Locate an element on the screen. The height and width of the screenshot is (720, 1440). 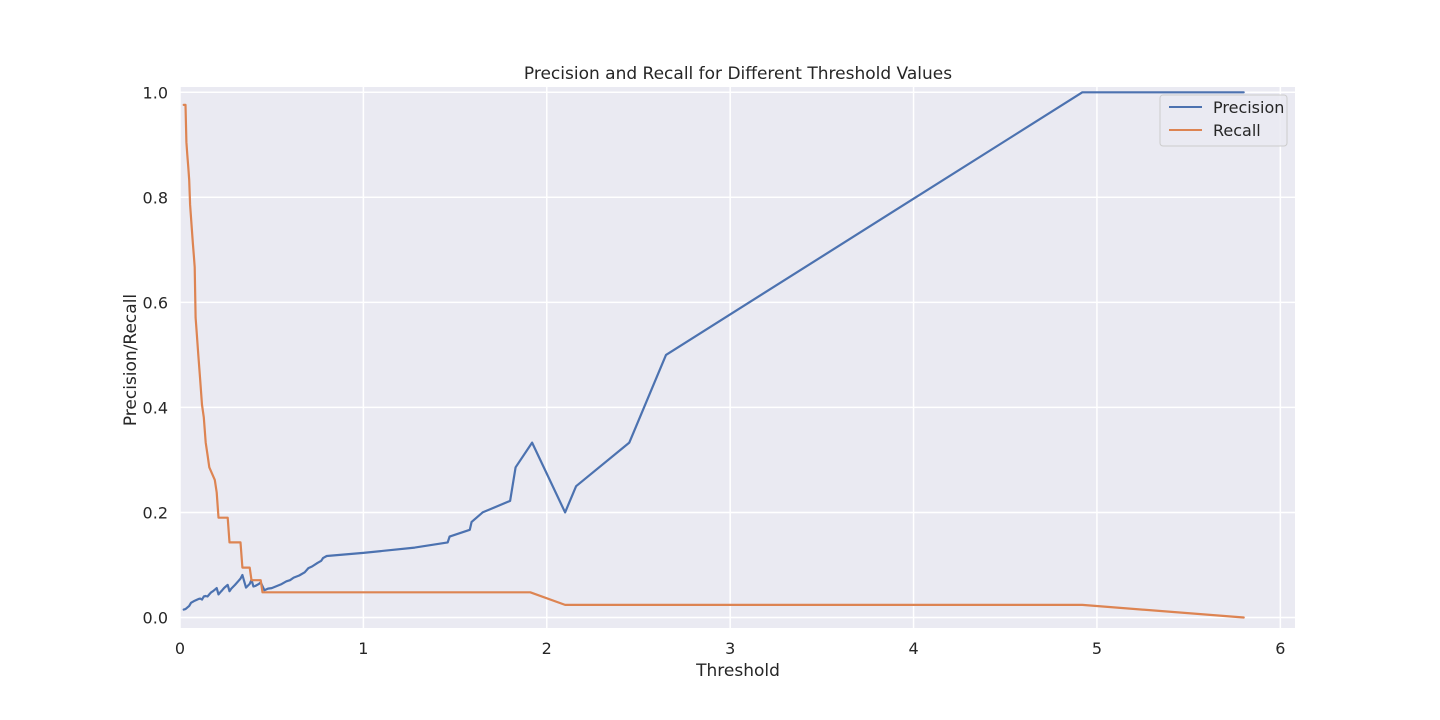
x-tick-label: 1 is located at coordinates (363, 648).